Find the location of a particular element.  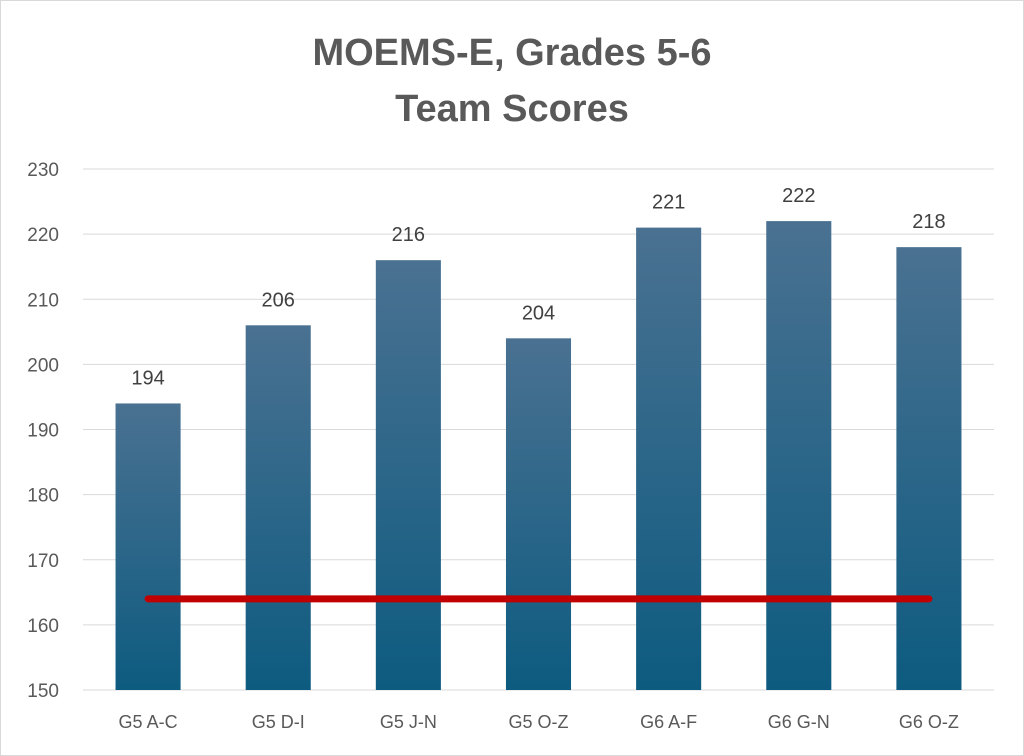

data-label-0: 194 is located at coordinates (147, 378).